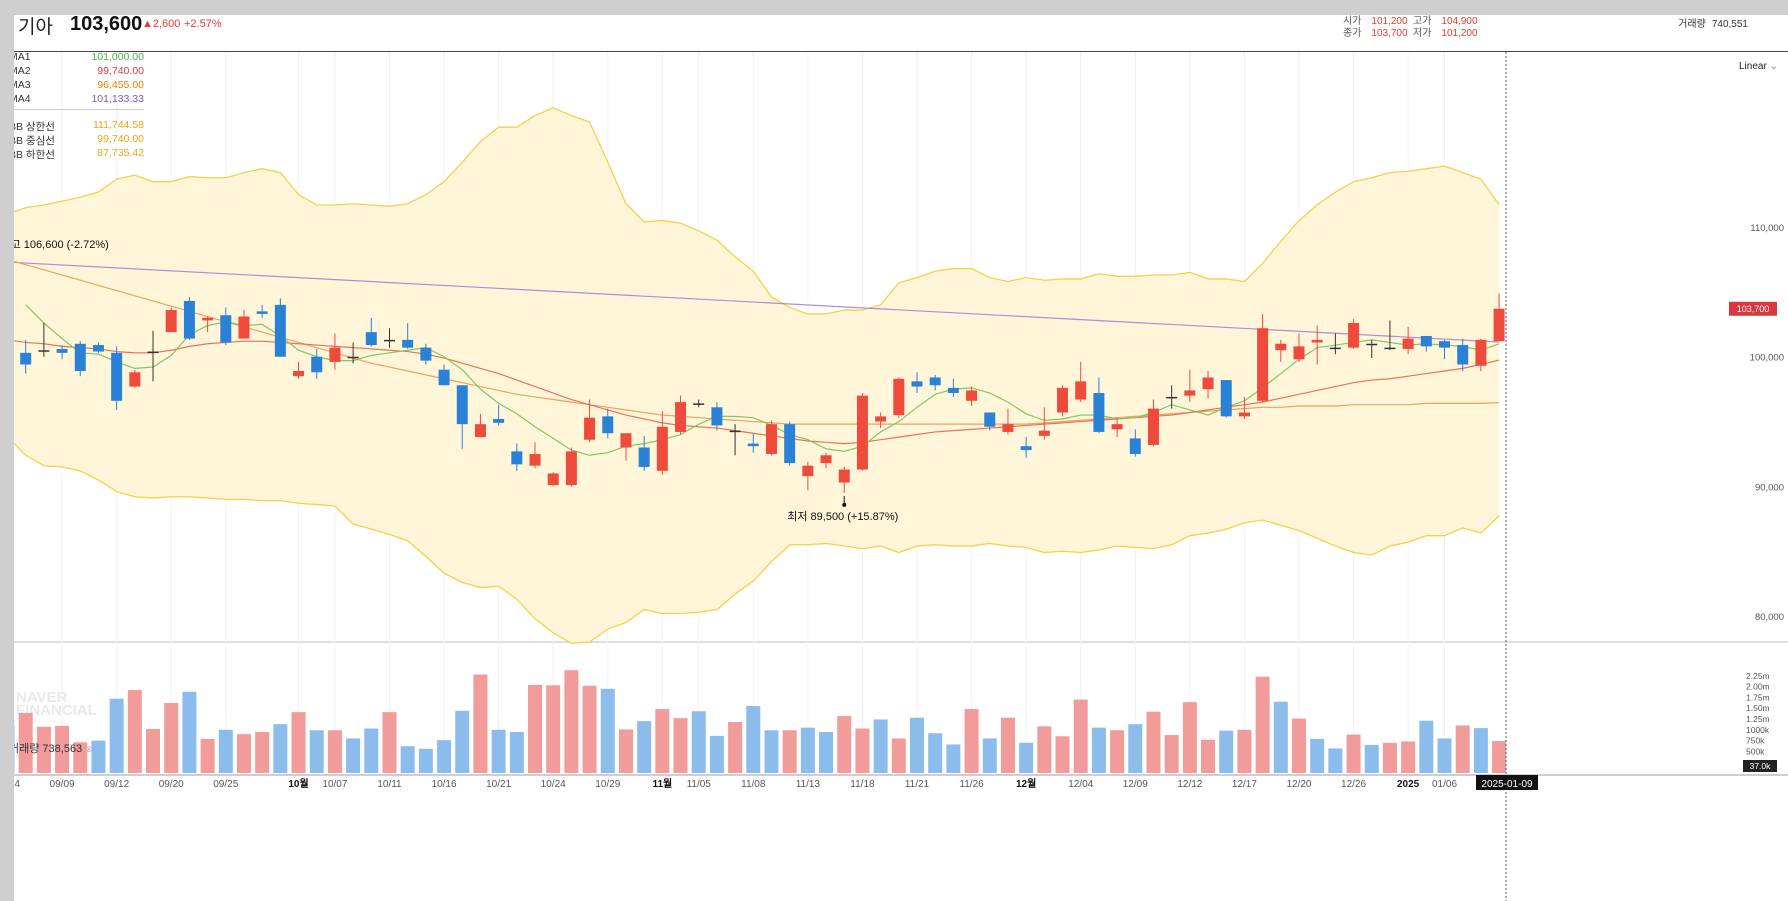  What do you see at coordinates (62, 784) in the screenshot?
I see `x-tick-label: 09/09` at bounding box center [62, 784].